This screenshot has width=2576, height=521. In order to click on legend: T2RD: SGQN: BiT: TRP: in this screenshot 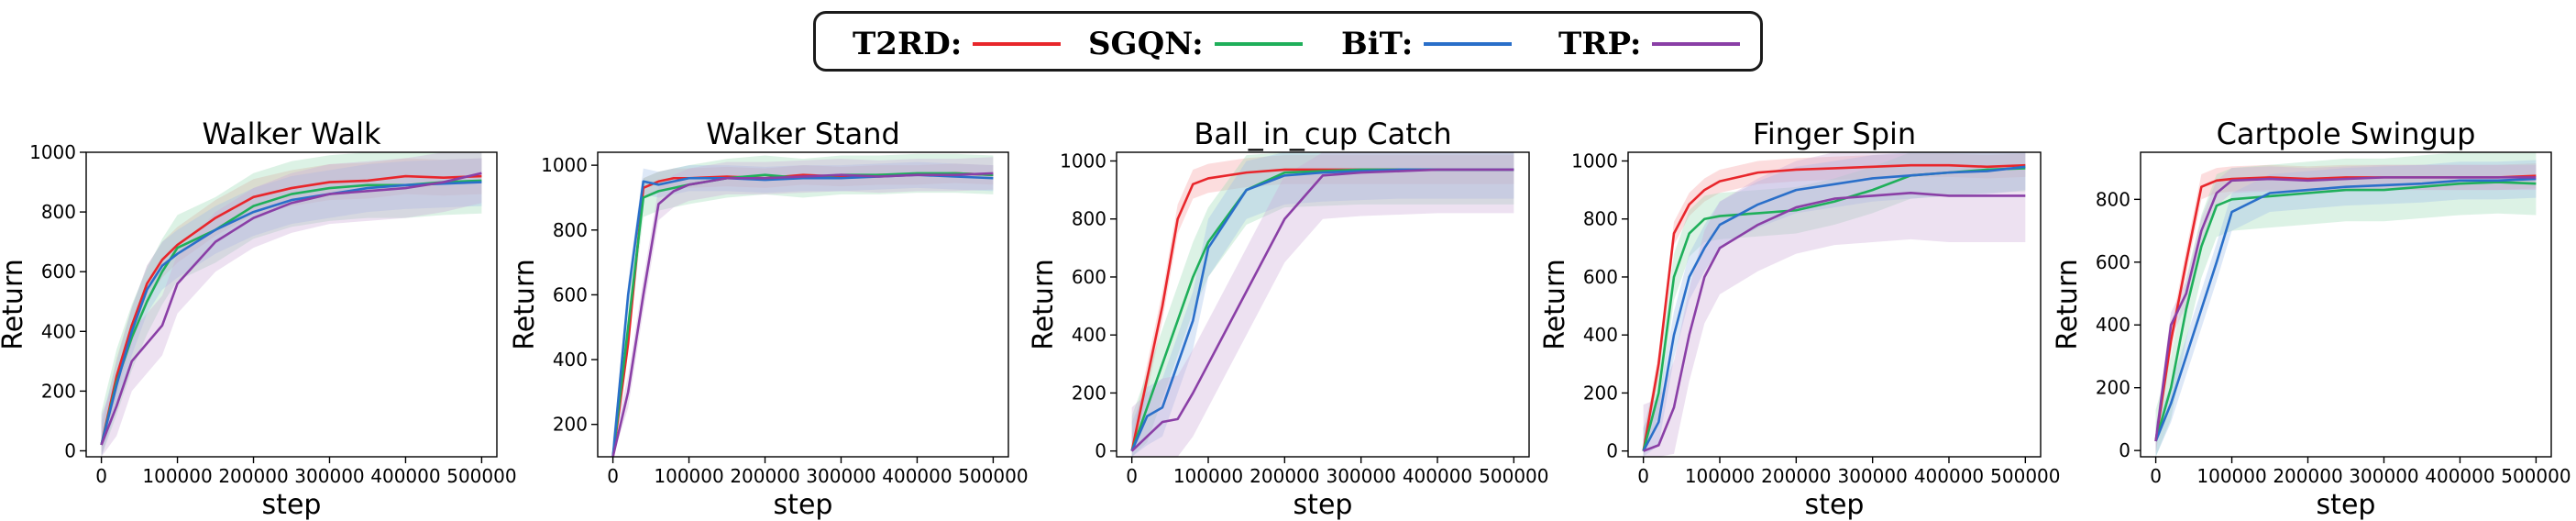, I will do `click(1288, 42)`.